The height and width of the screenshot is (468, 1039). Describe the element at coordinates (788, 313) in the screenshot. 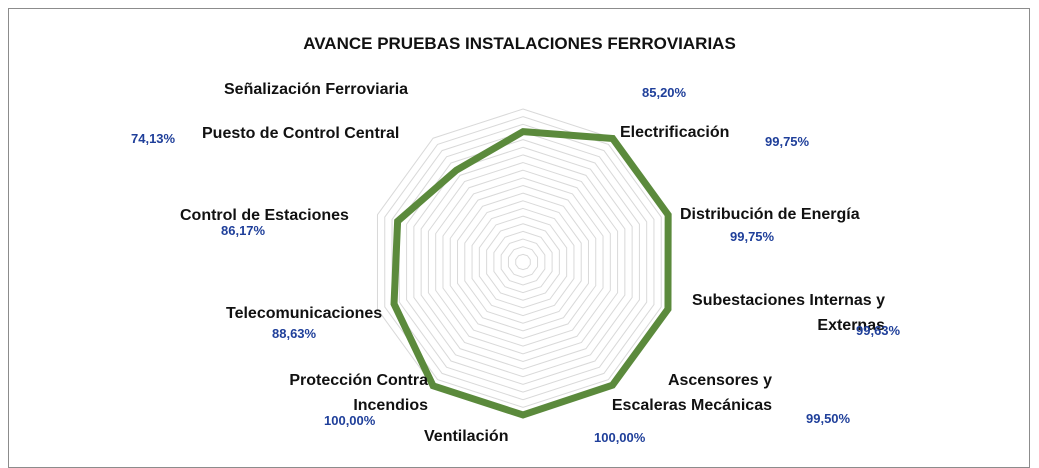

I see `category-label: Subestaciones Internas y Externas` at that location.